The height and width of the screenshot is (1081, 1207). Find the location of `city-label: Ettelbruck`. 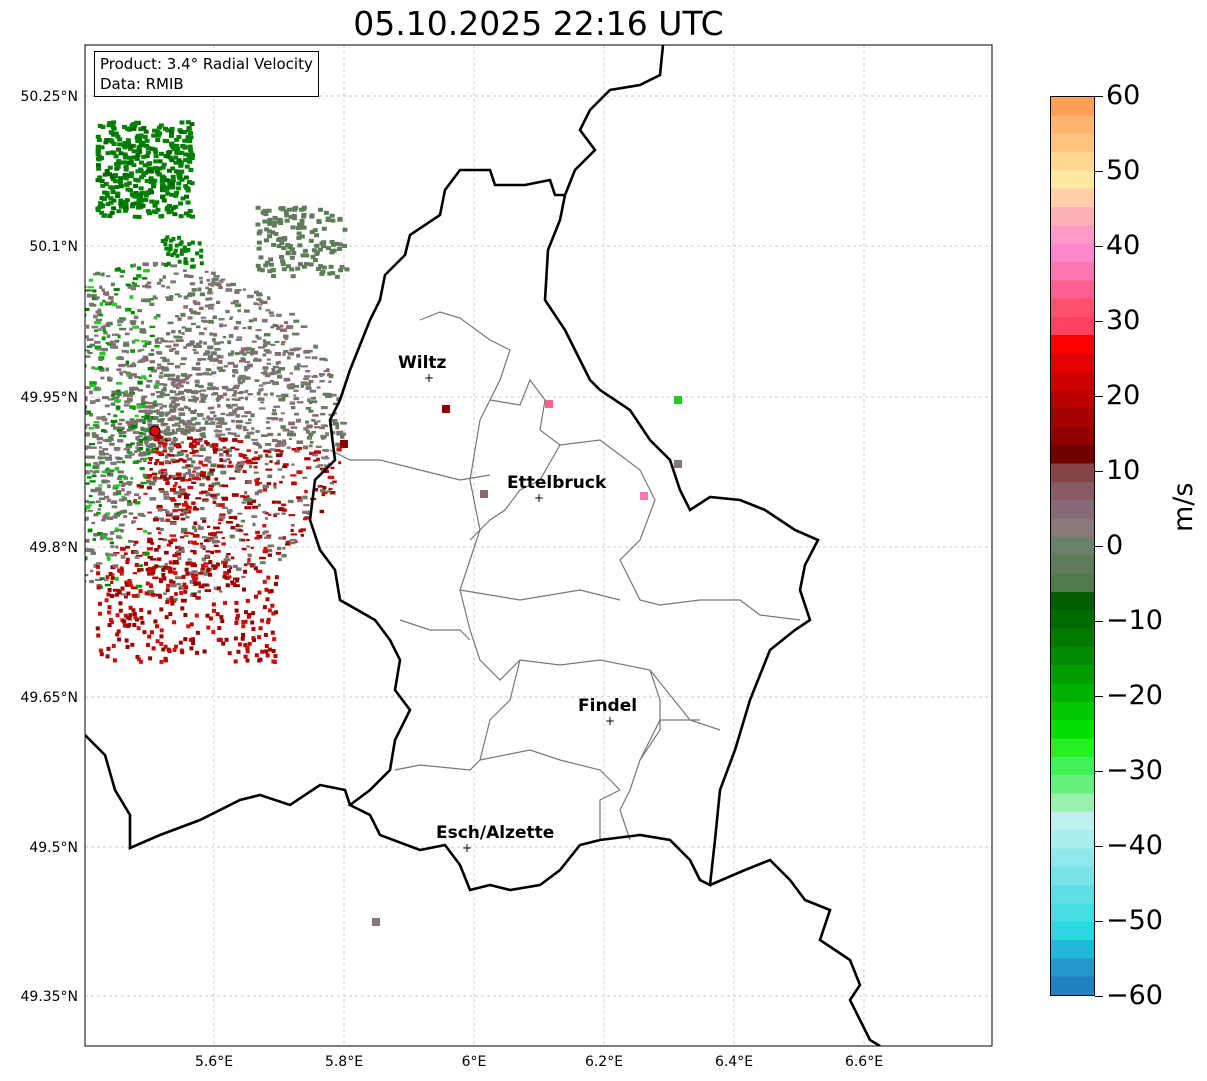

city-label: Ettelbruck is located at coordinates (557, 483).